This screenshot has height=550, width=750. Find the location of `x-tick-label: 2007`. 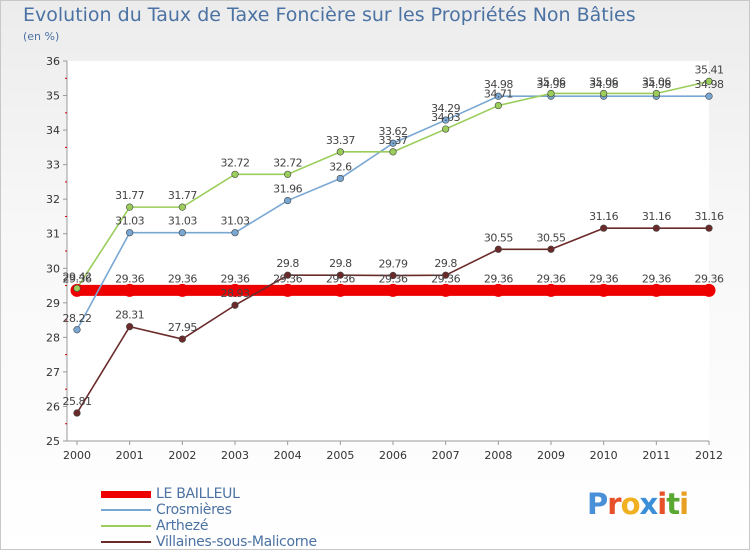

x-tick-label: 2007 is located at coordinates (446, 455).